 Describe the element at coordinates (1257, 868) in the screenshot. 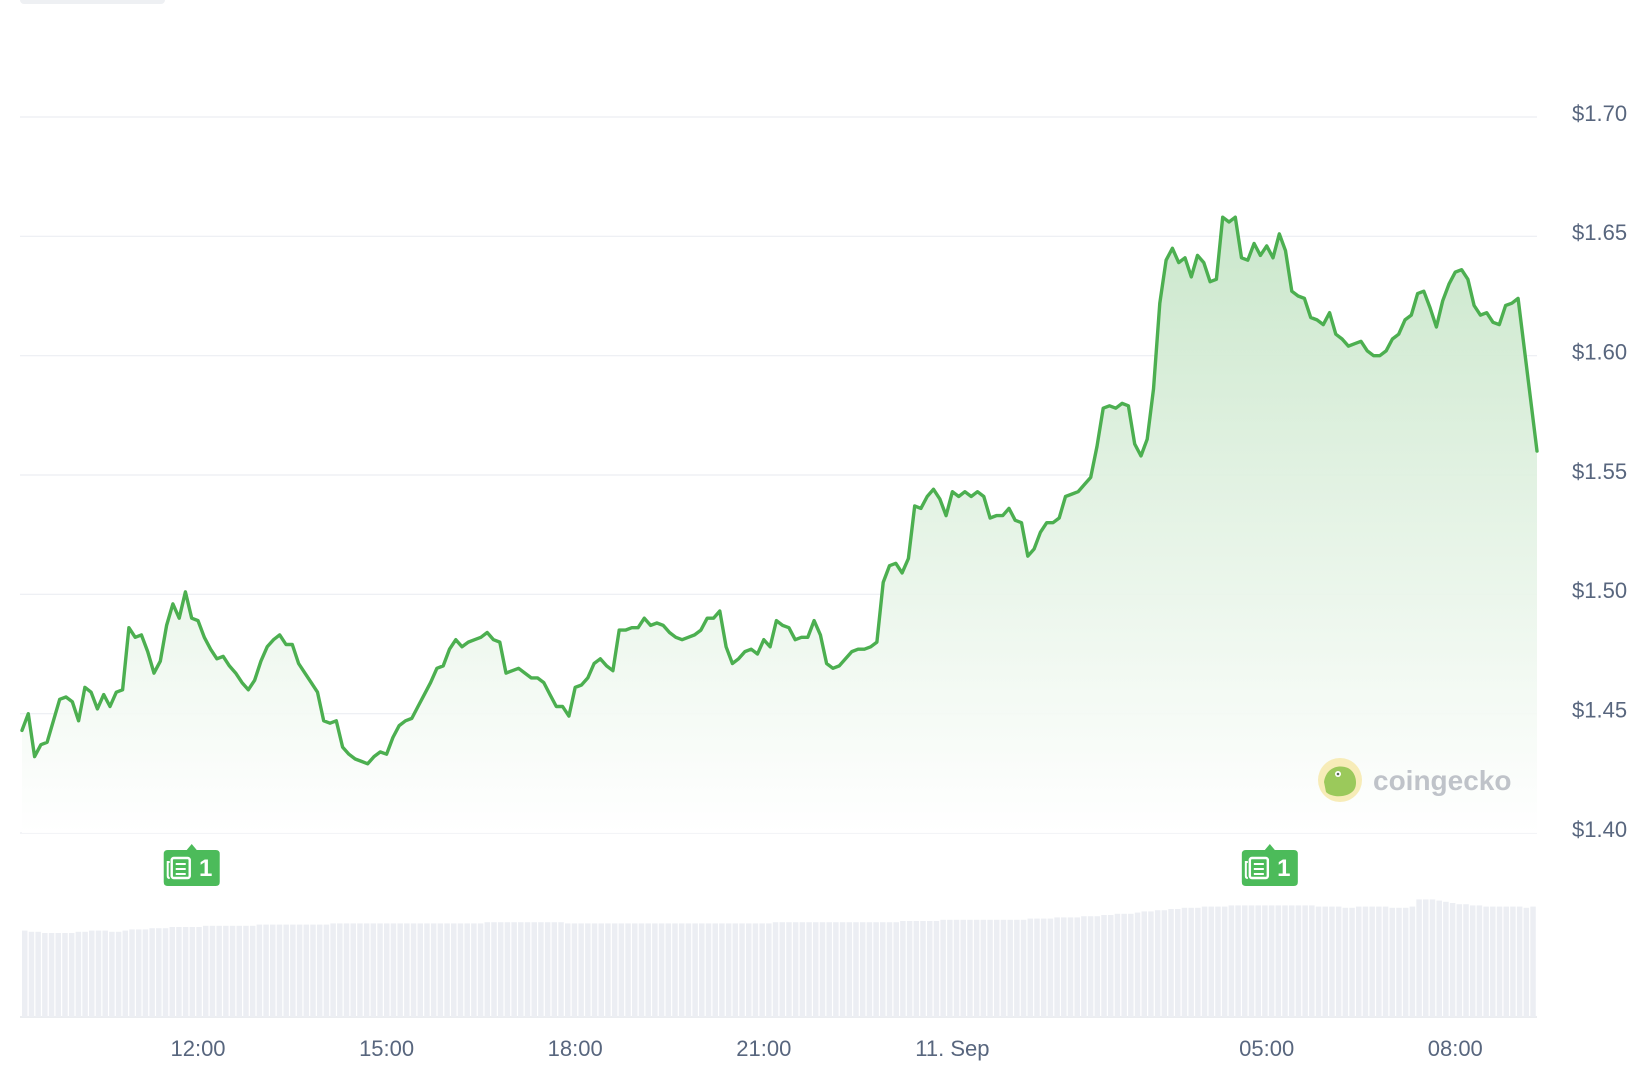

I see `newspaper-icon` at that location.